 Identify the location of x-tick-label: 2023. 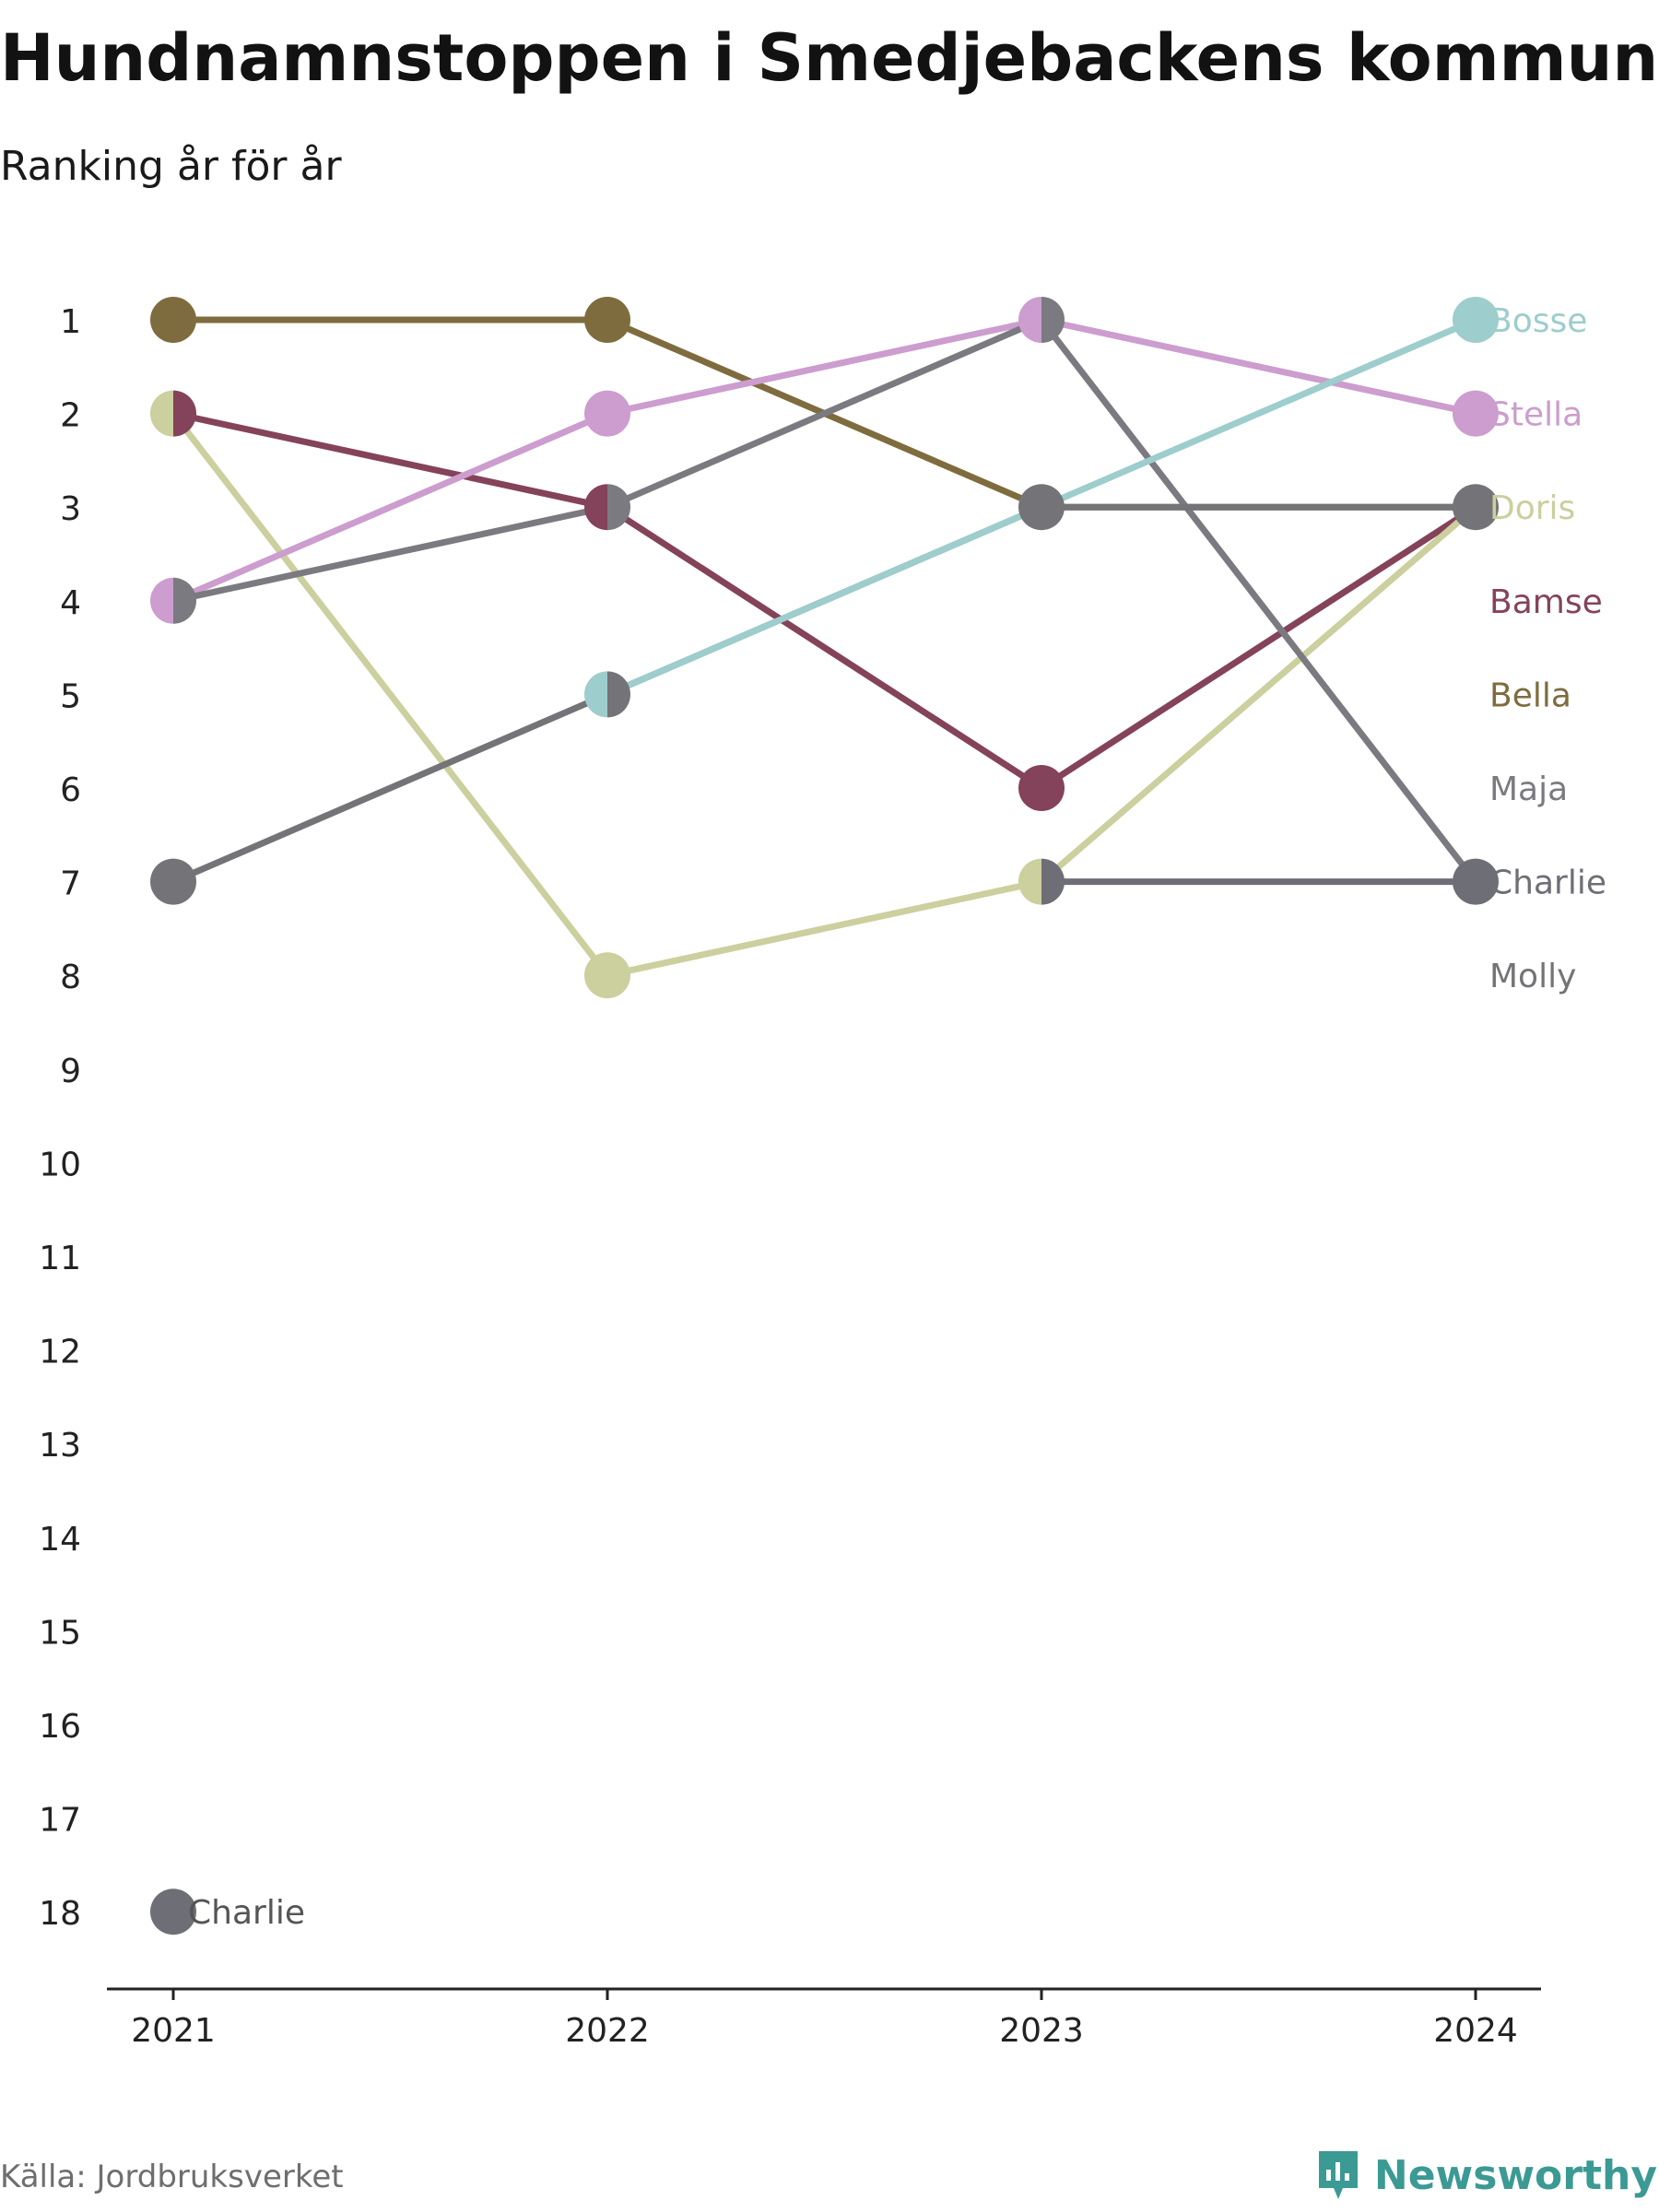
(1041, 2031).